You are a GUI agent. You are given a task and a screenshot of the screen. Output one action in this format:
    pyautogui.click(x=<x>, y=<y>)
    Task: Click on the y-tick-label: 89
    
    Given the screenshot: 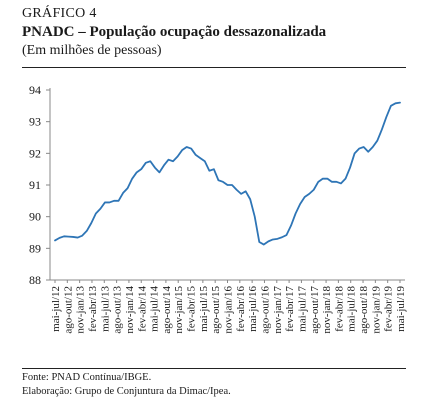 What is the action you would take?
    pyautogui.click(x=35, y=248)
    